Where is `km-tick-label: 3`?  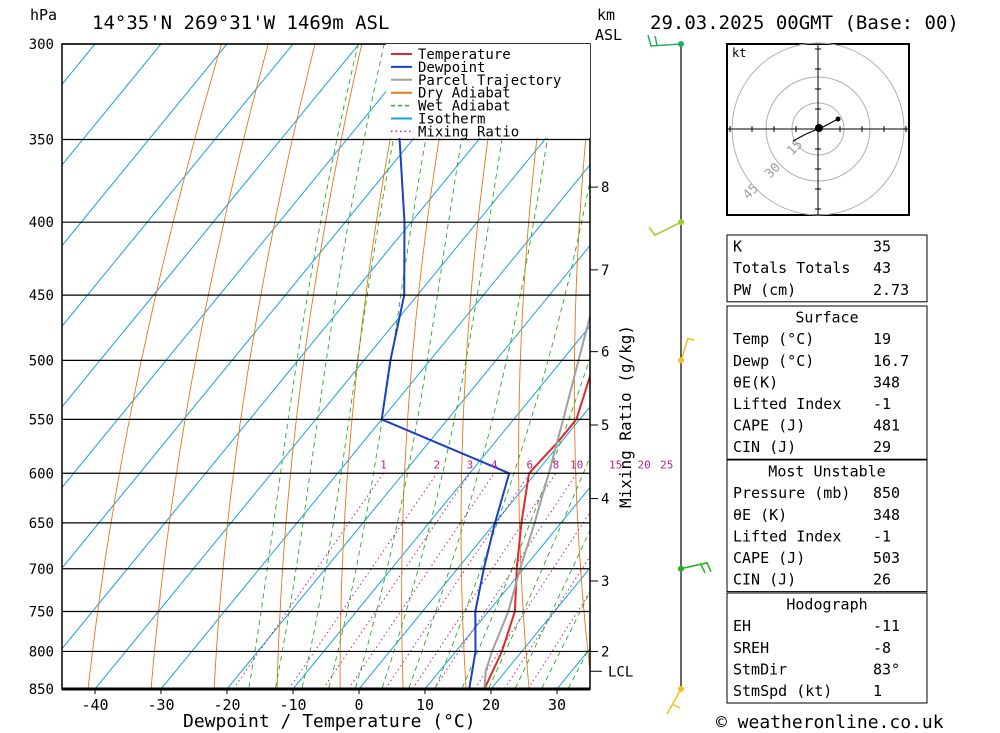 km-tick-label: 3 is located at coordinates (605, 582).